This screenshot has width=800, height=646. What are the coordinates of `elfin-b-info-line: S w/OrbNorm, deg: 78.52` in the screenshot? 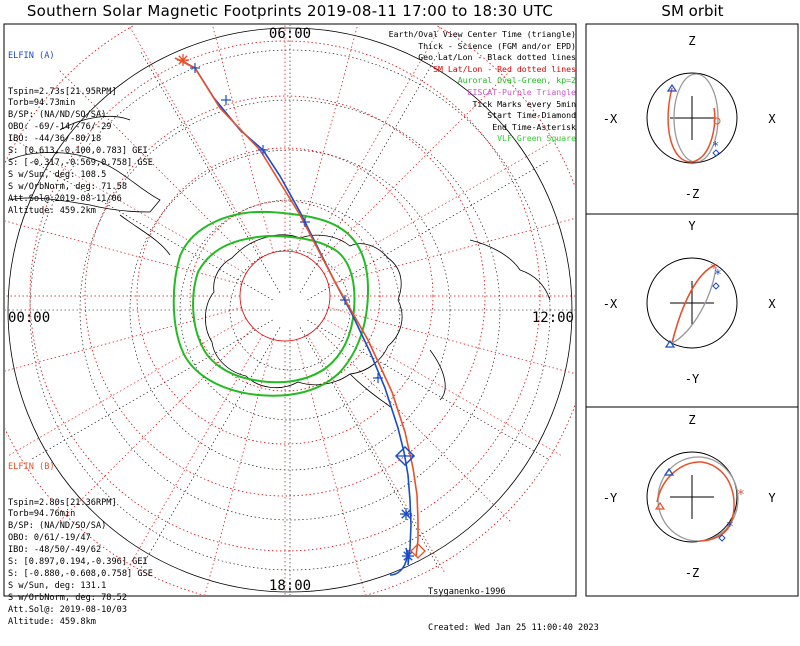 It's located at (67, 597).